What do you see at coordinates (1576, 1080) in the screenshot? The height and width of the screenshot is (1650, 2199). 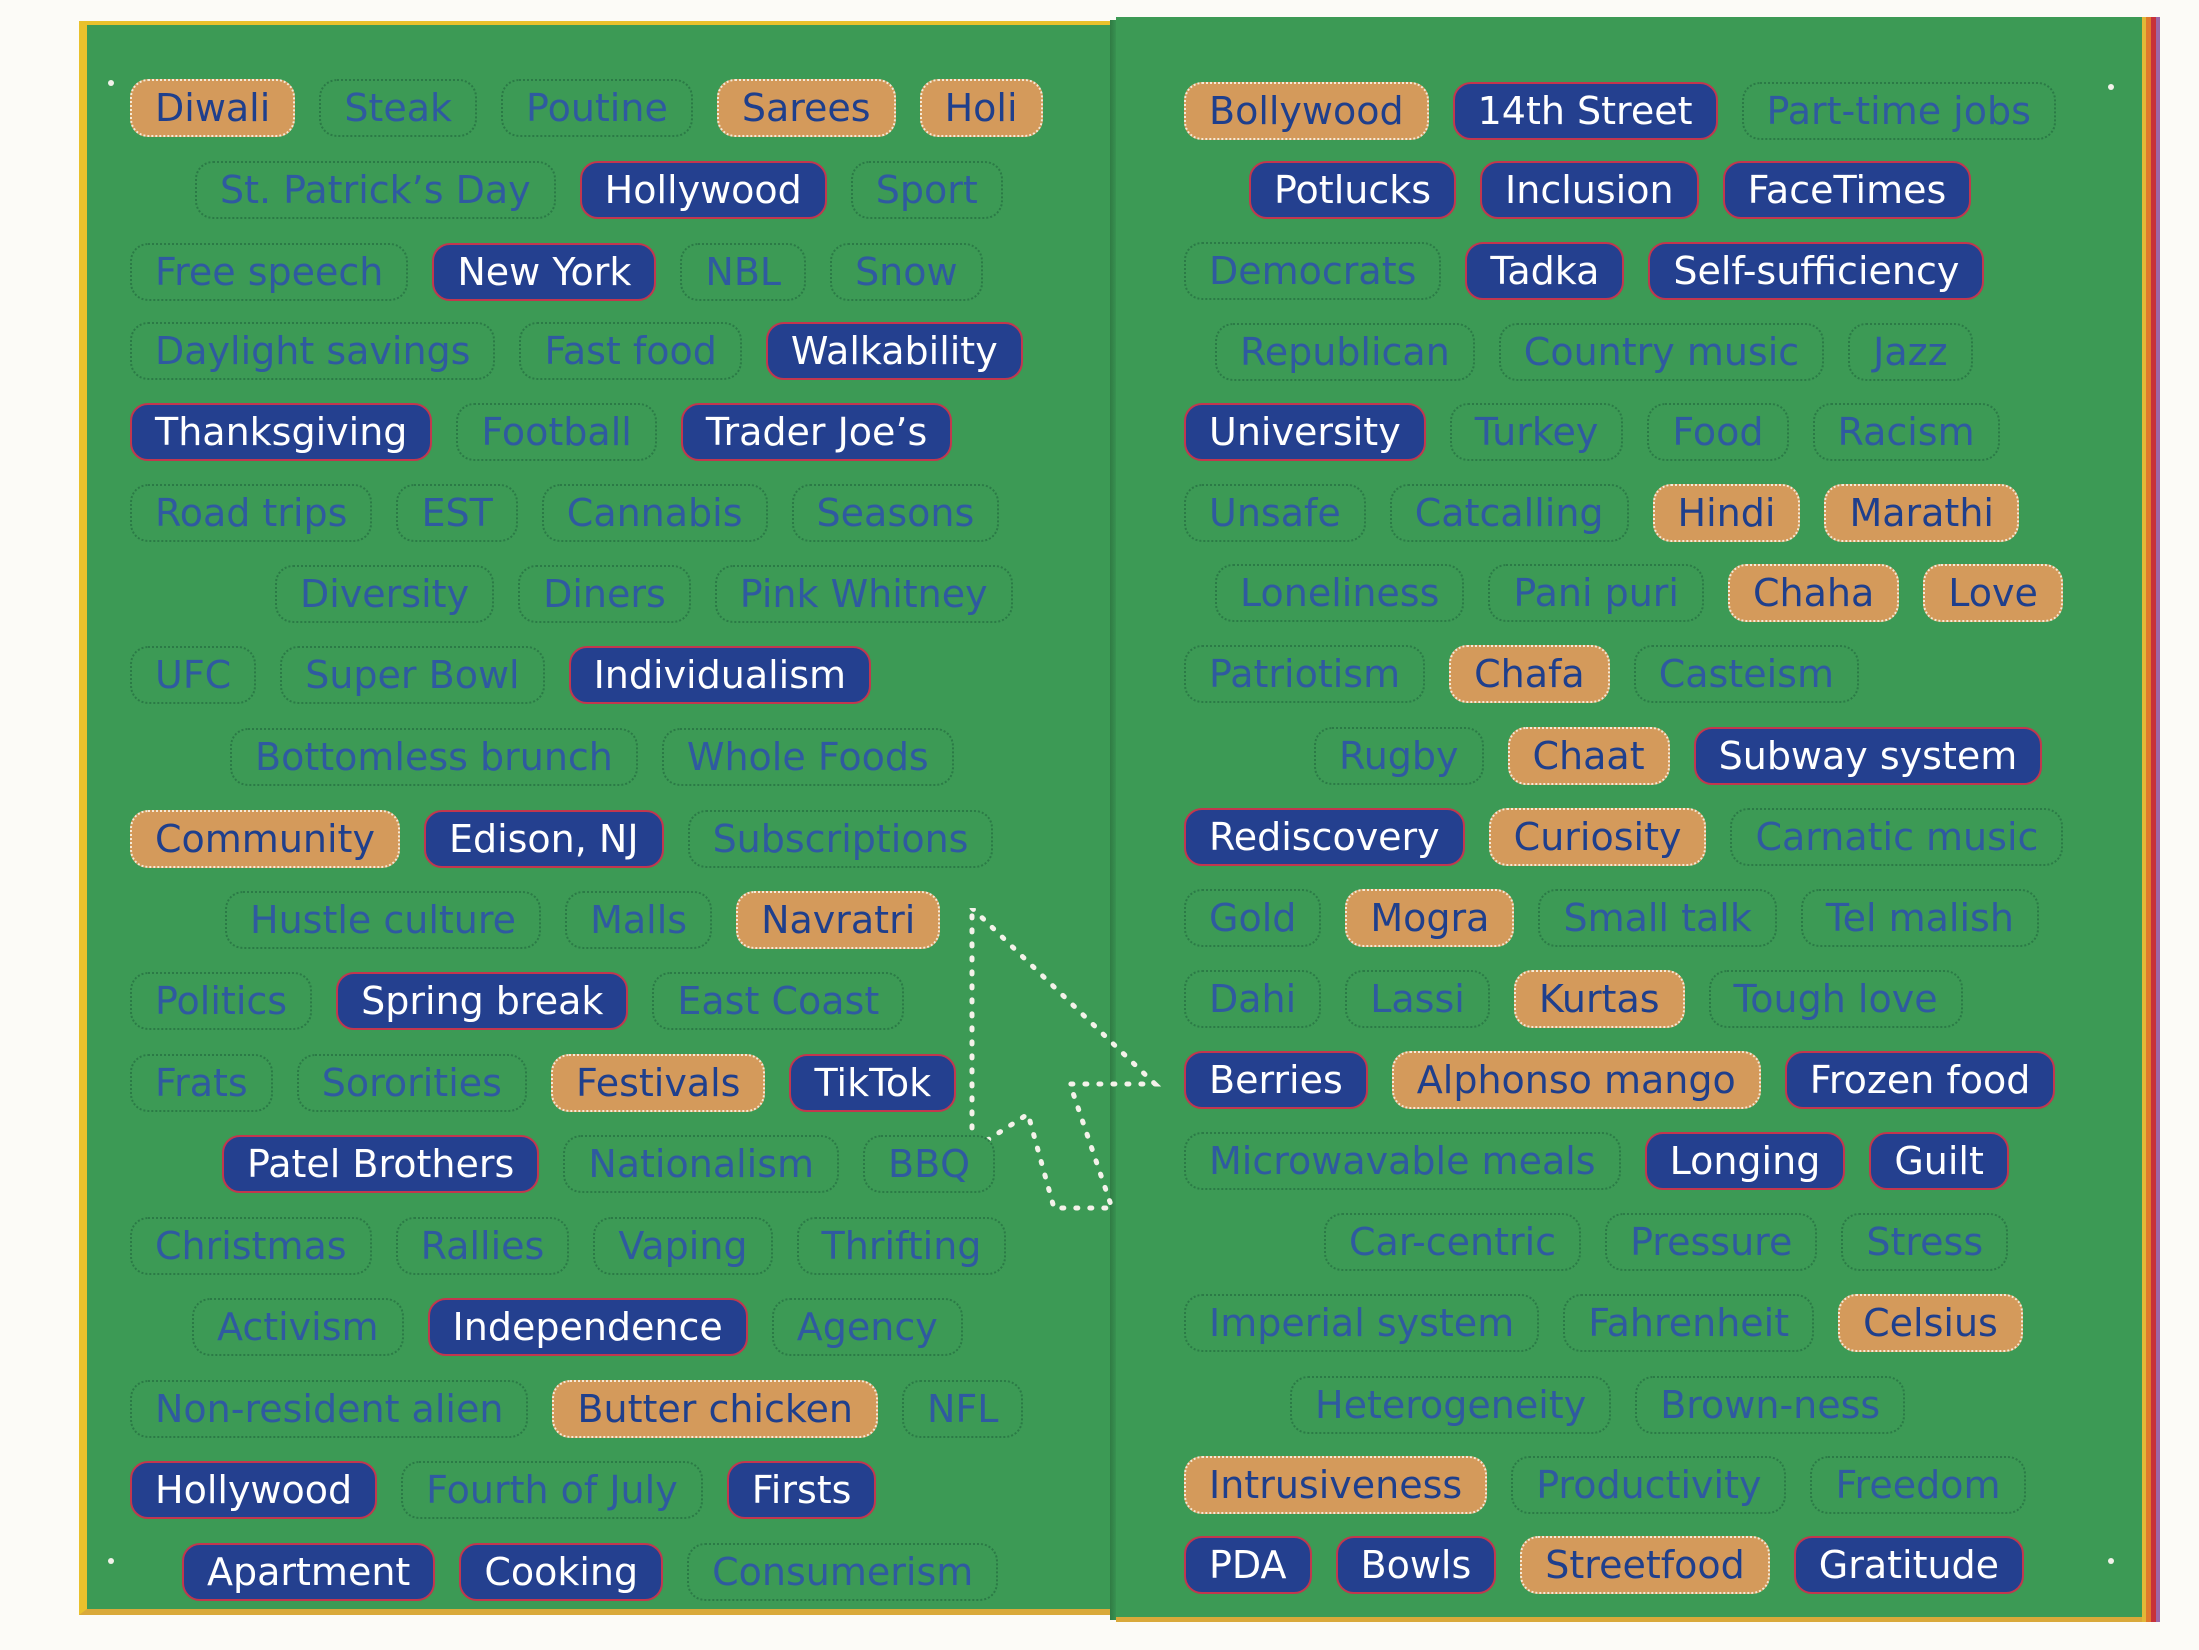 I see `right-page-tag-orange: Alphonso mango` at bounding box center [1576, 1080].